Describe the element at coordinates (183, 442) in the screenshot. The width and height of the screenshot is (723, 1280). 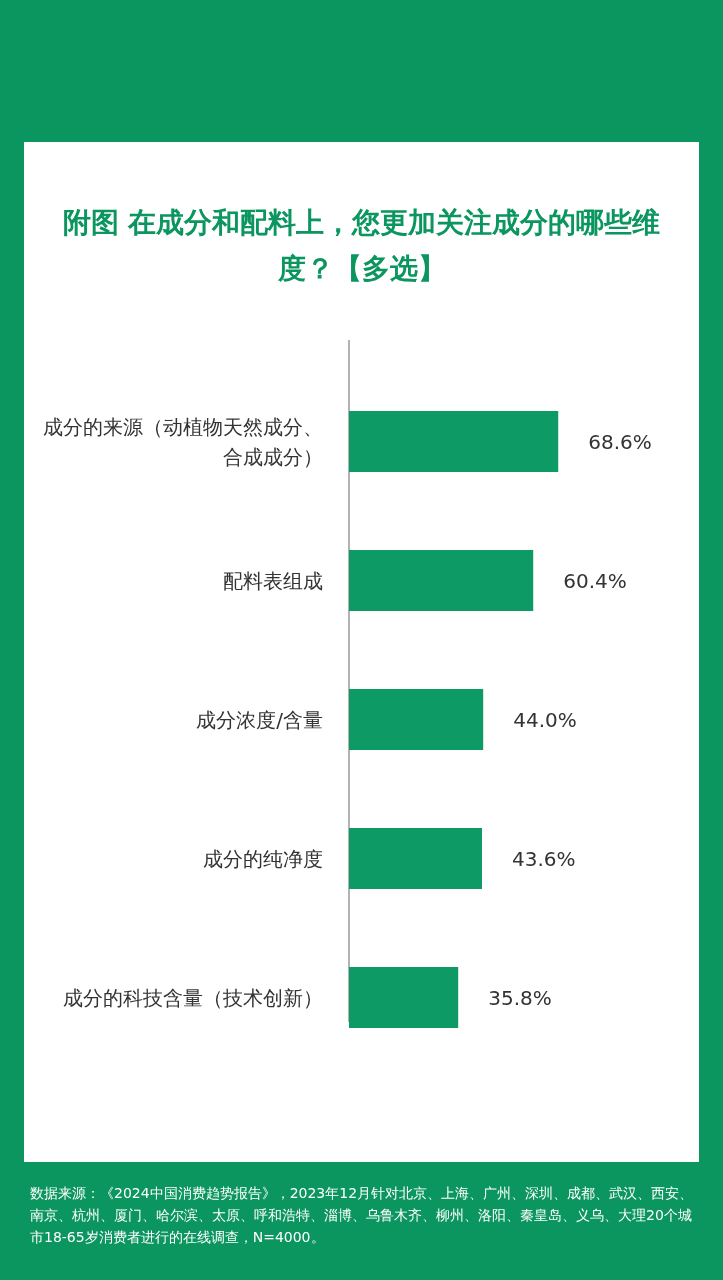
I see `y-tick-label: 成分的来源（动植物天然成分、合成成分）` at that location.